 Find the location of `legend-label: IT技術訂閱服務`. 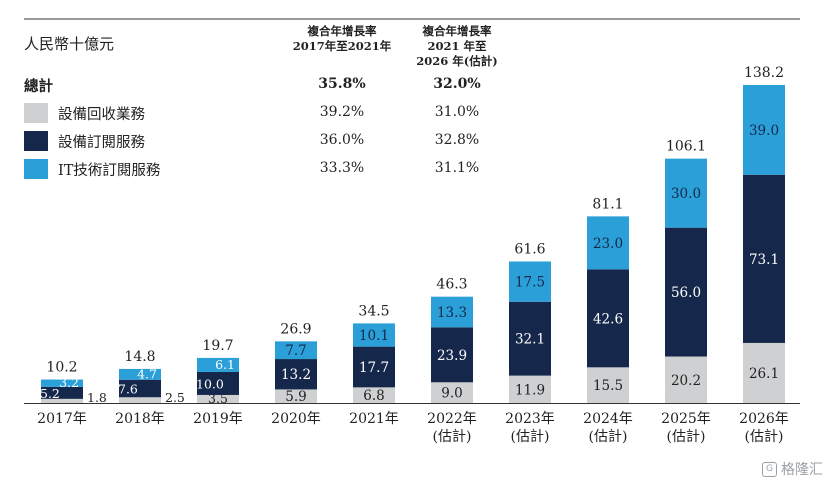

legend-label: IT技術訂閱服務 is located at coordinates (109, 170).